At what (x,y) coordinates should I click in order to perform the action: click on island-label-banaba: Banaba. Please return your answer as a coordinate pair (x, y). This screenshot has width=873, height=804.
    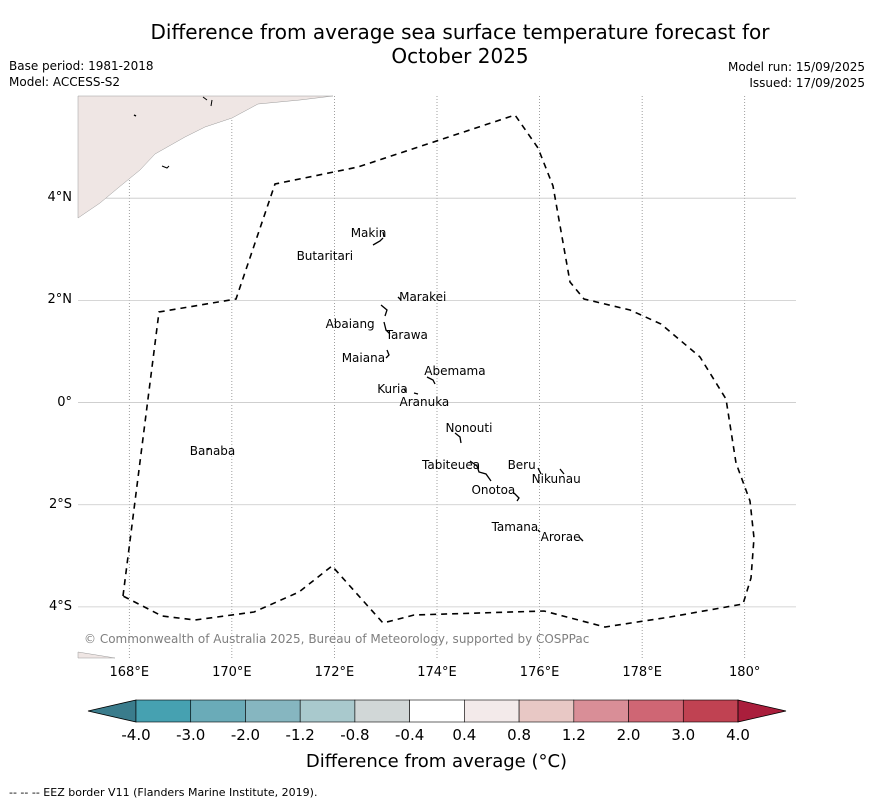
    Looking at the image, I should click on (212, 450).